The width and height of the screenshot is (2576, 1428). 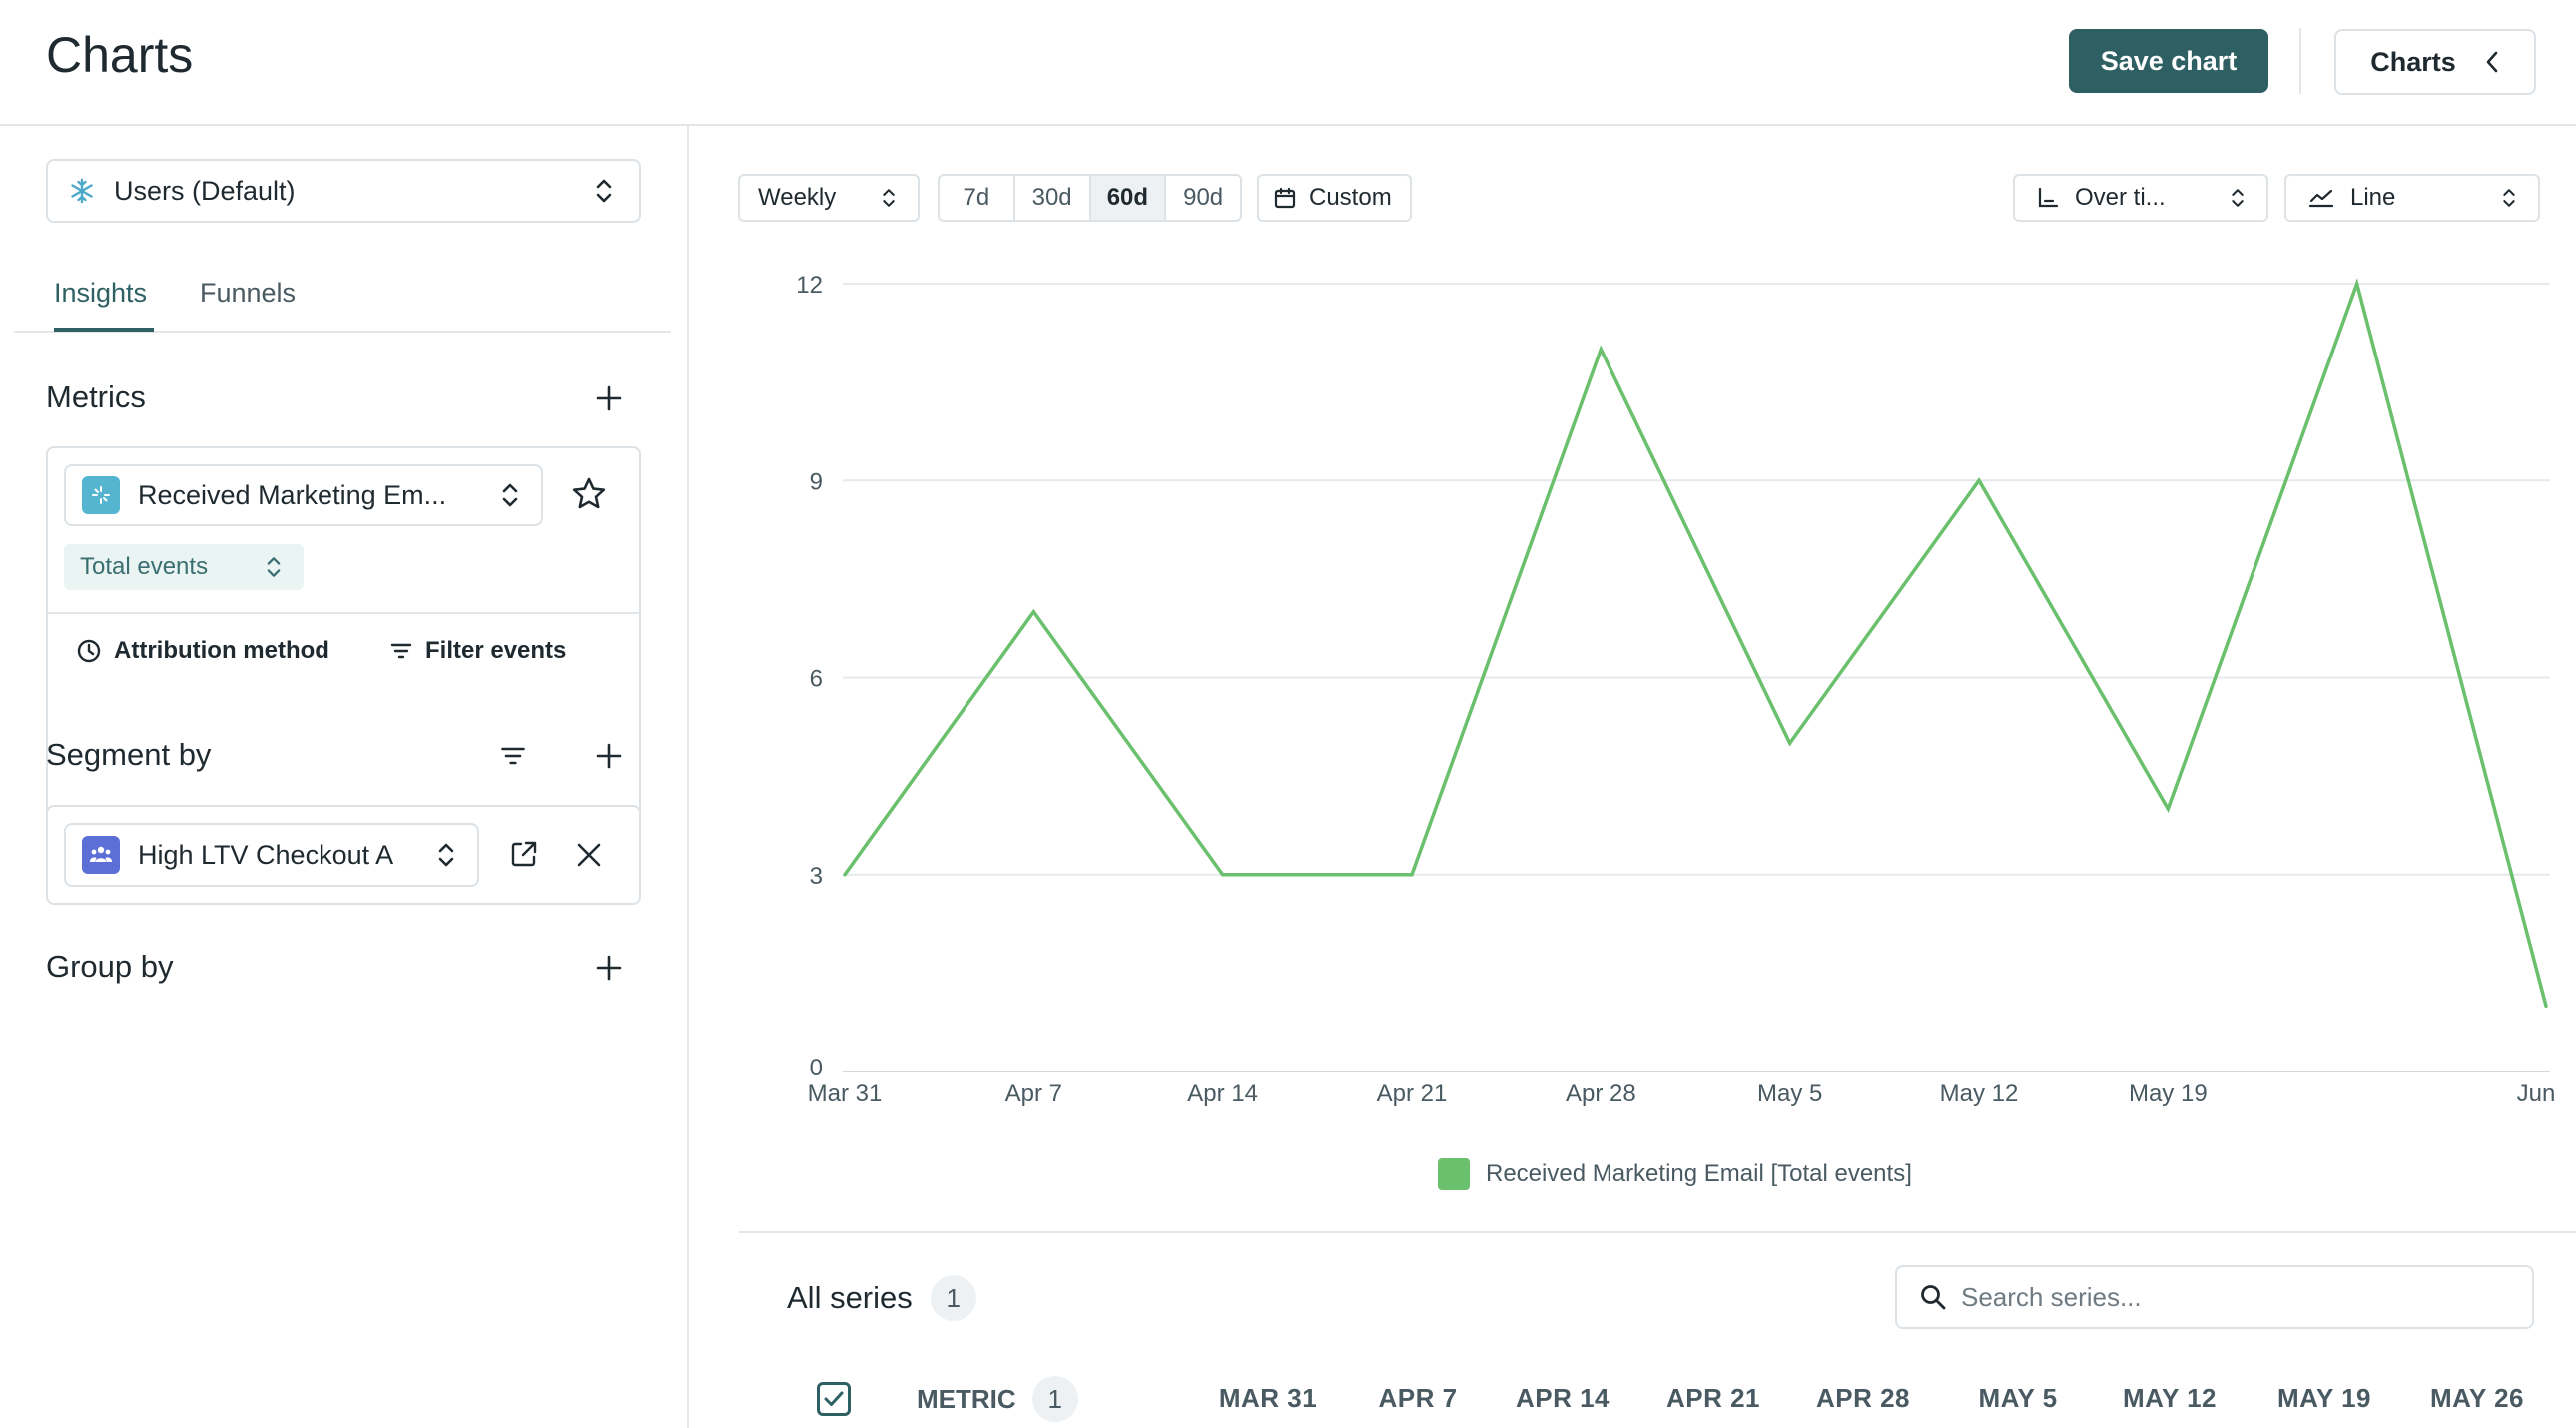 I want to click on range-7d: 7d, so click(x=977, y=198).